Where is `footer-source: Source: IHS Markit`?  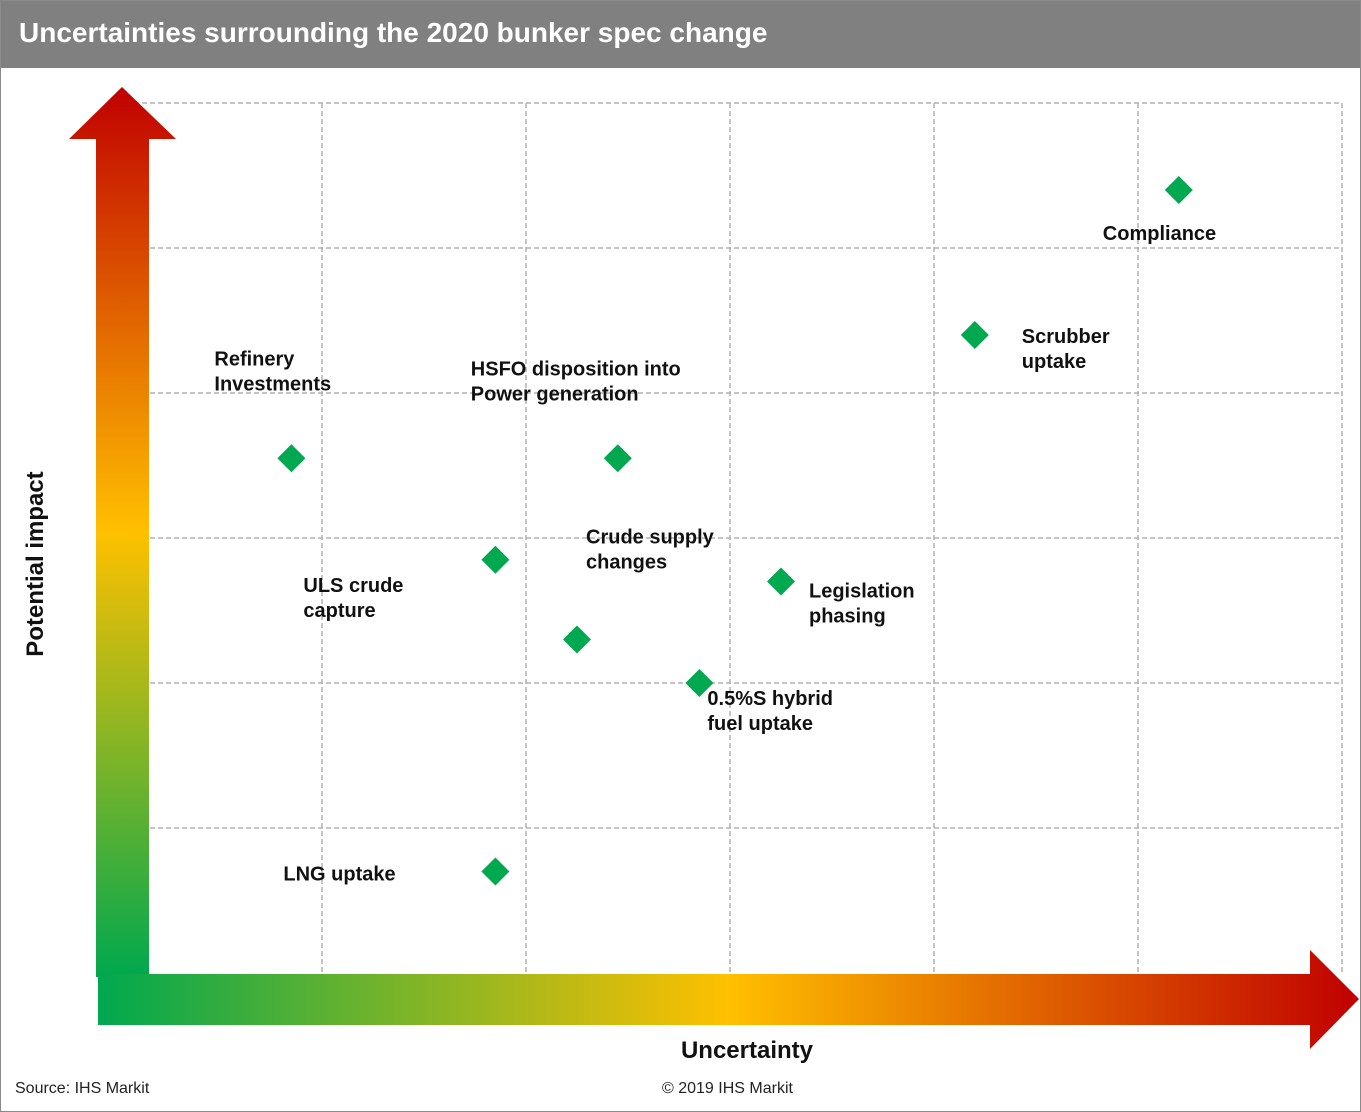
footer-source: Source: IHS Markit is located at coordinates (82, 1088).